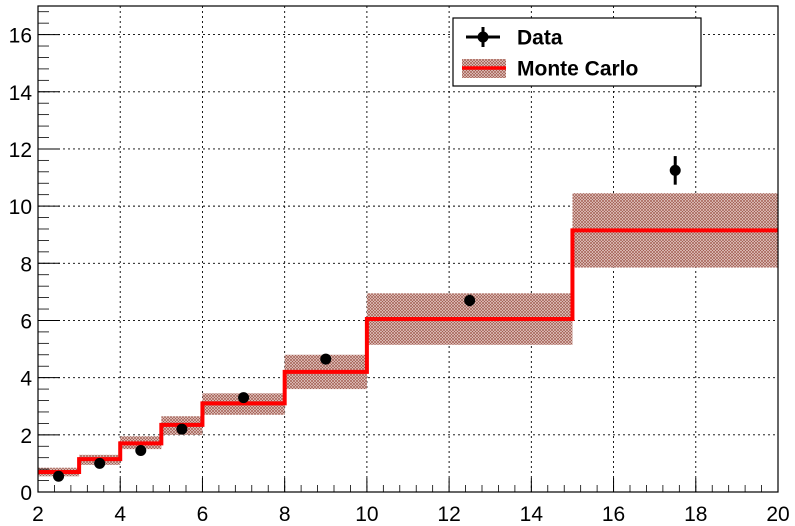 The image size is (795, 526). Describe the element at coordinates (20, 207) in the screenshot. I see `y-tick-label: 10` at that location.